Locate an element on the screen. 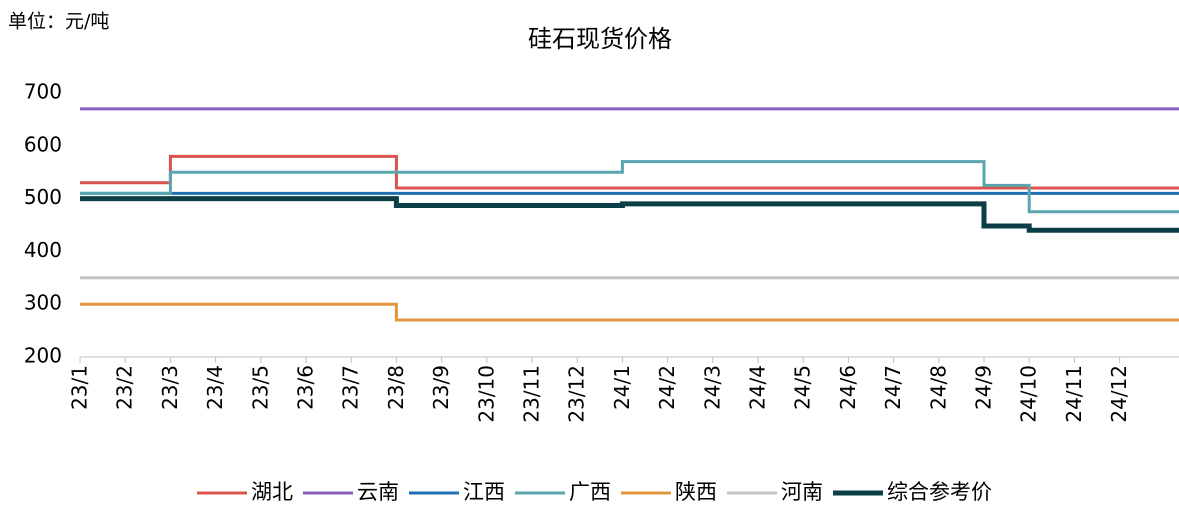  x-tick-label: 24/10 is located at coordinates (1029, 394).